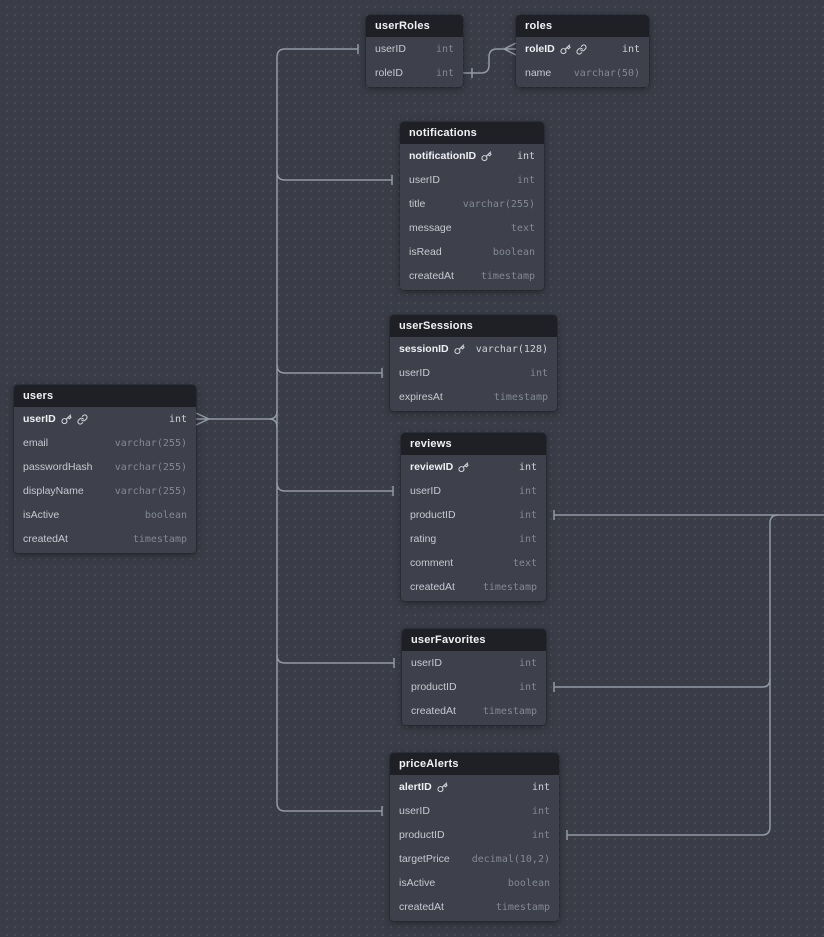 The width and height of the screenshot is (824, 937). I want to click on field-row: title varchar(255), so click(472, 204).